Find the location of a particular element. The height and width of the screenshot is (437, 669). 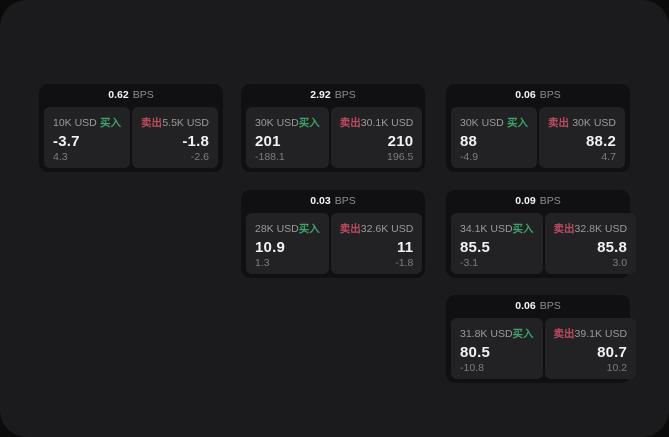

buy-delta-value: -4.9 is located at coordinates (469, 157).